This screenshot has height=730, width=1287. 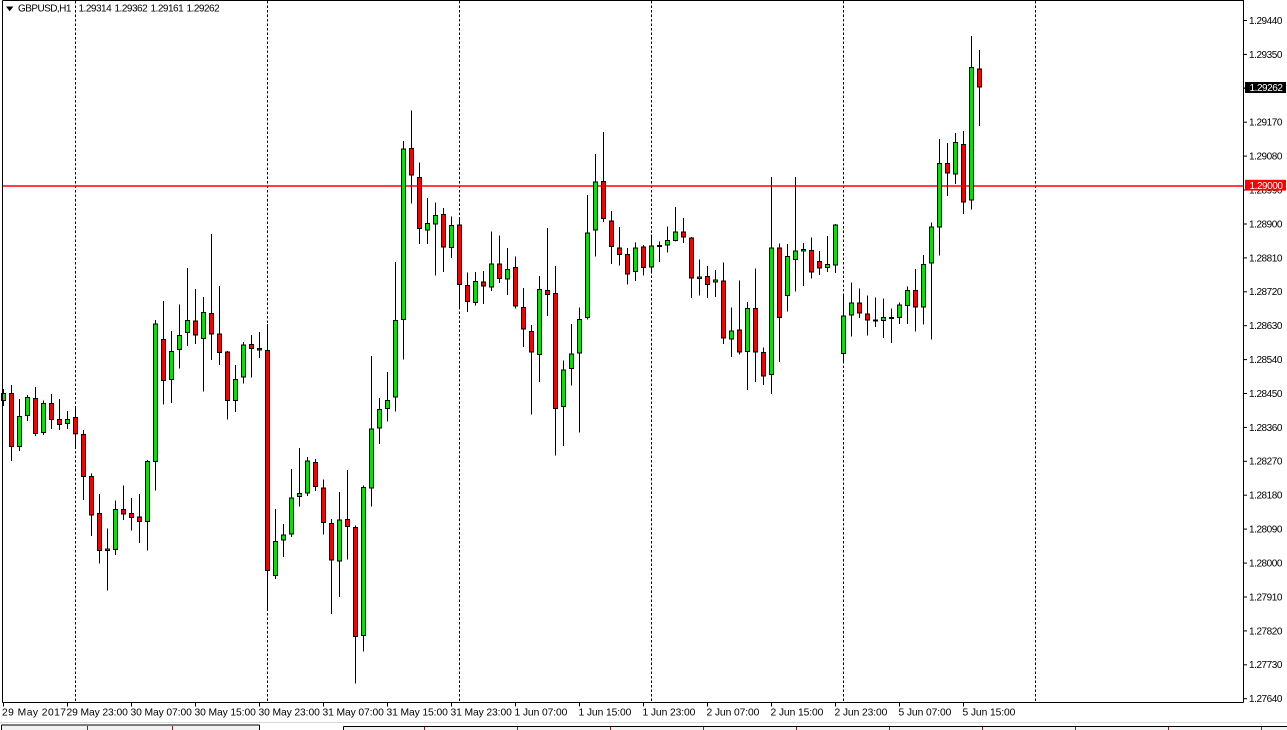 What do you see at coordinates (290, 713) in the screenshot?
I see `svg-text: 30 May 23:00` at bounding box center [290, 713].